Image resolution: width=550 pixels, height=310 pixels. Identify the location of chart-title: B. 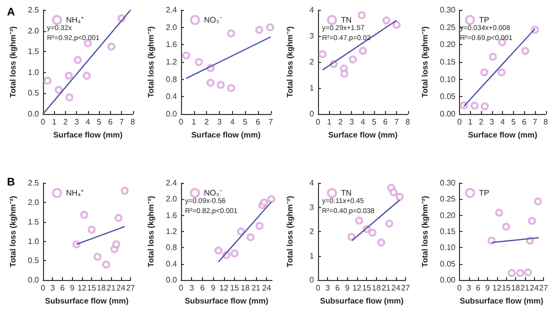
(11, 182).